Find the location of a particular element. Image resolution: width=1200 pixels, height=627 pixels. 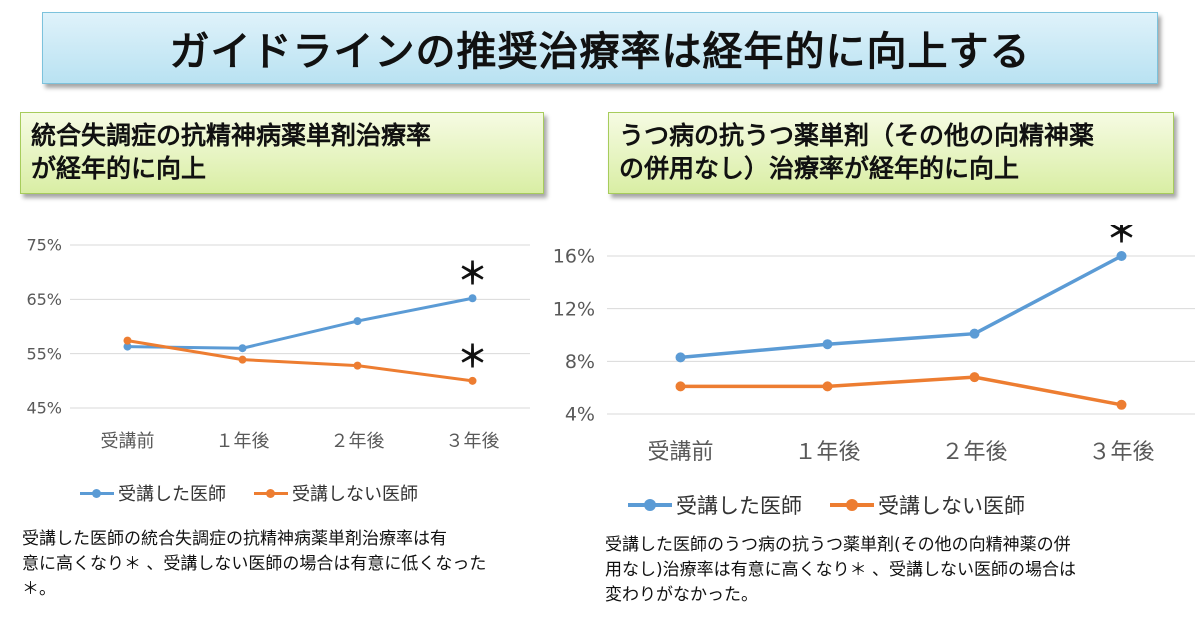

left-subtitle-line-2: が経年的に向上 is located at coordinates (119, 168).